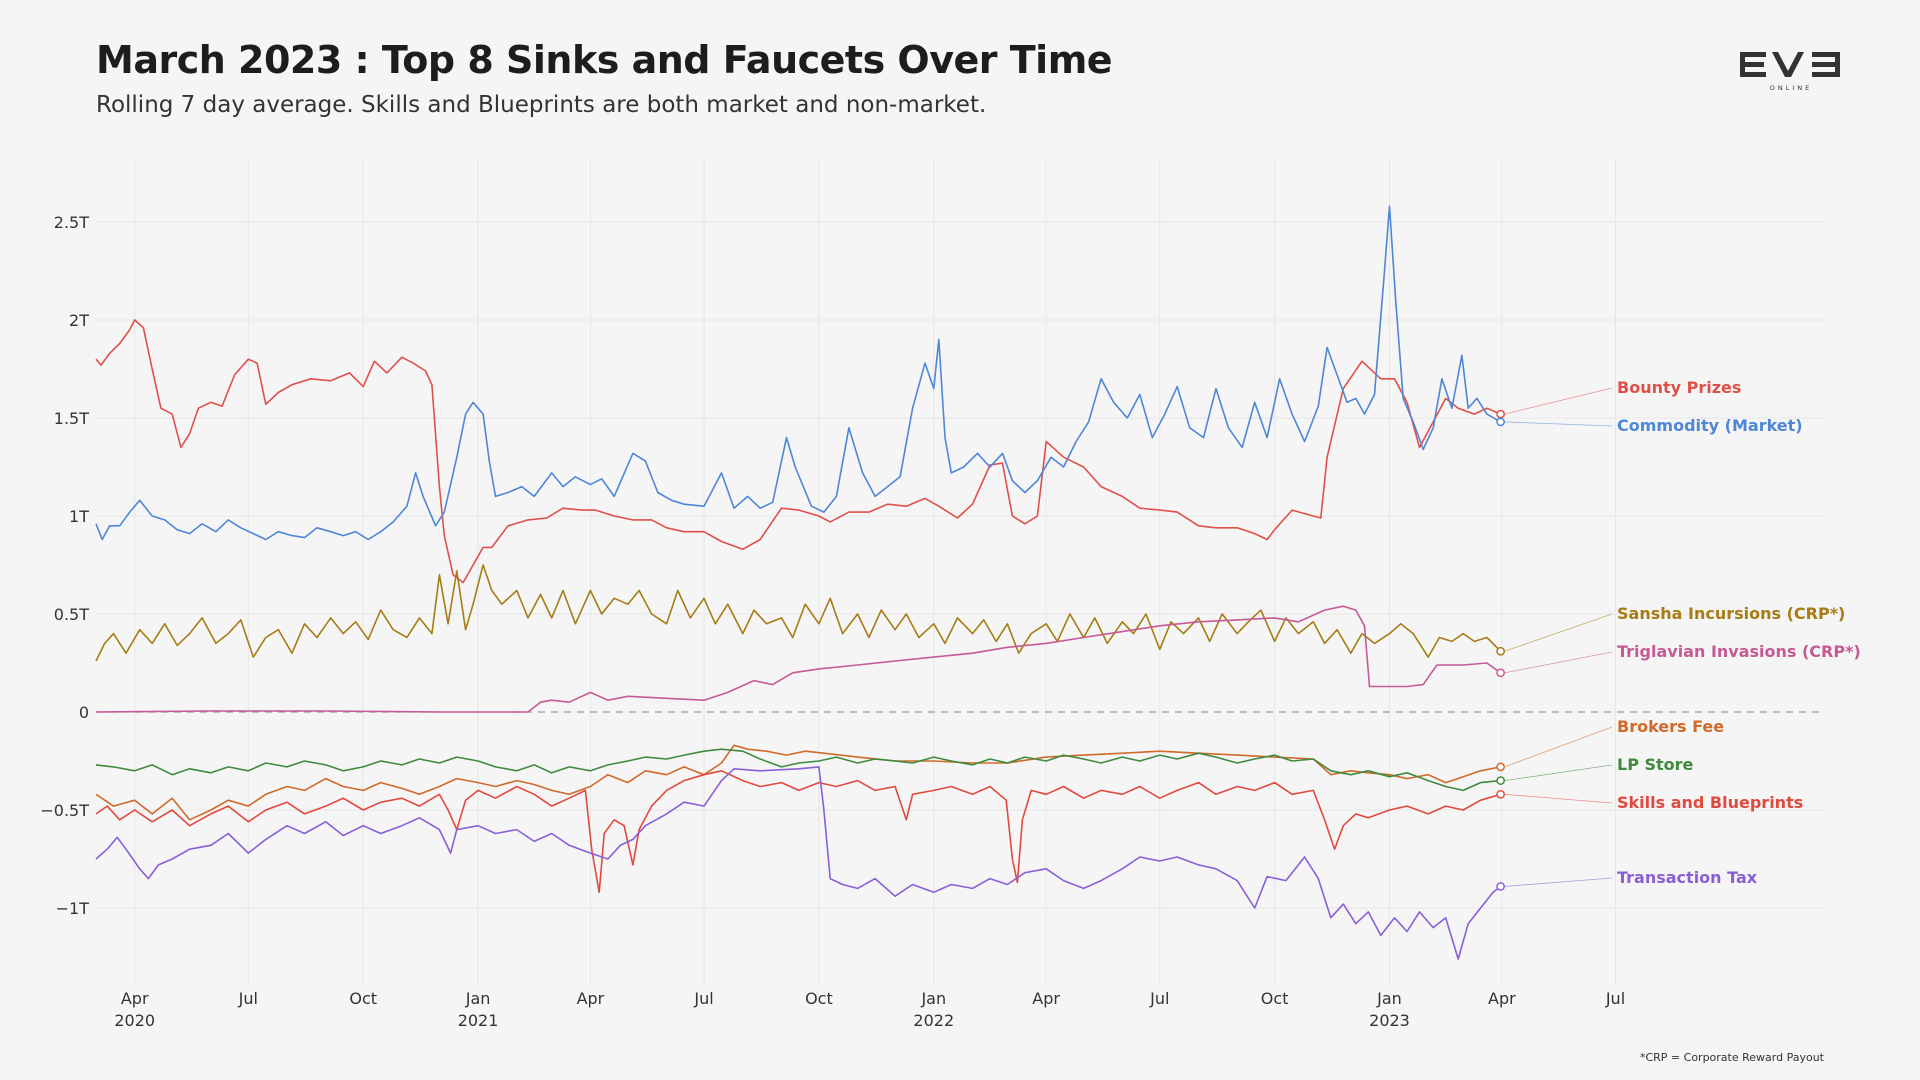 The width and height of the screenshot is (1920, 1080). I want to click on series-label-triglavian-invasions-crp: Triglavian Invasions (CRP*), so click(1739, 651).